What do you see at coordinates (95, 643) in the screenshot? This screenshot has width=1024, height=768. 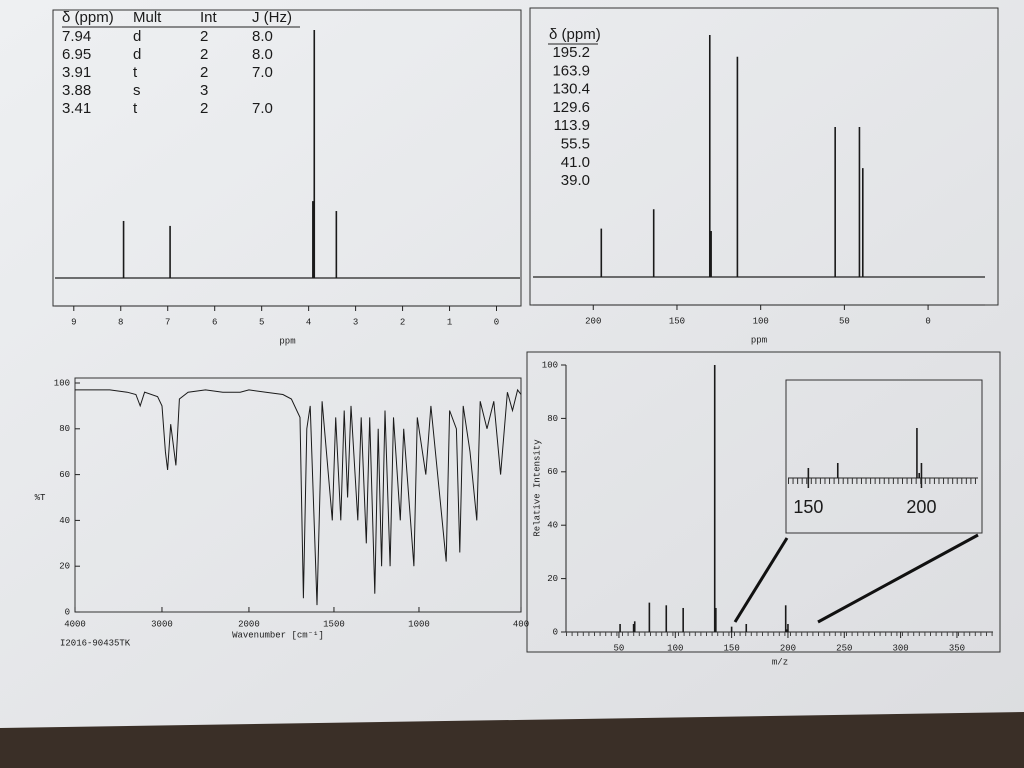 I see `footnote: I2016-90435TK` at bounding box center [95, 643].